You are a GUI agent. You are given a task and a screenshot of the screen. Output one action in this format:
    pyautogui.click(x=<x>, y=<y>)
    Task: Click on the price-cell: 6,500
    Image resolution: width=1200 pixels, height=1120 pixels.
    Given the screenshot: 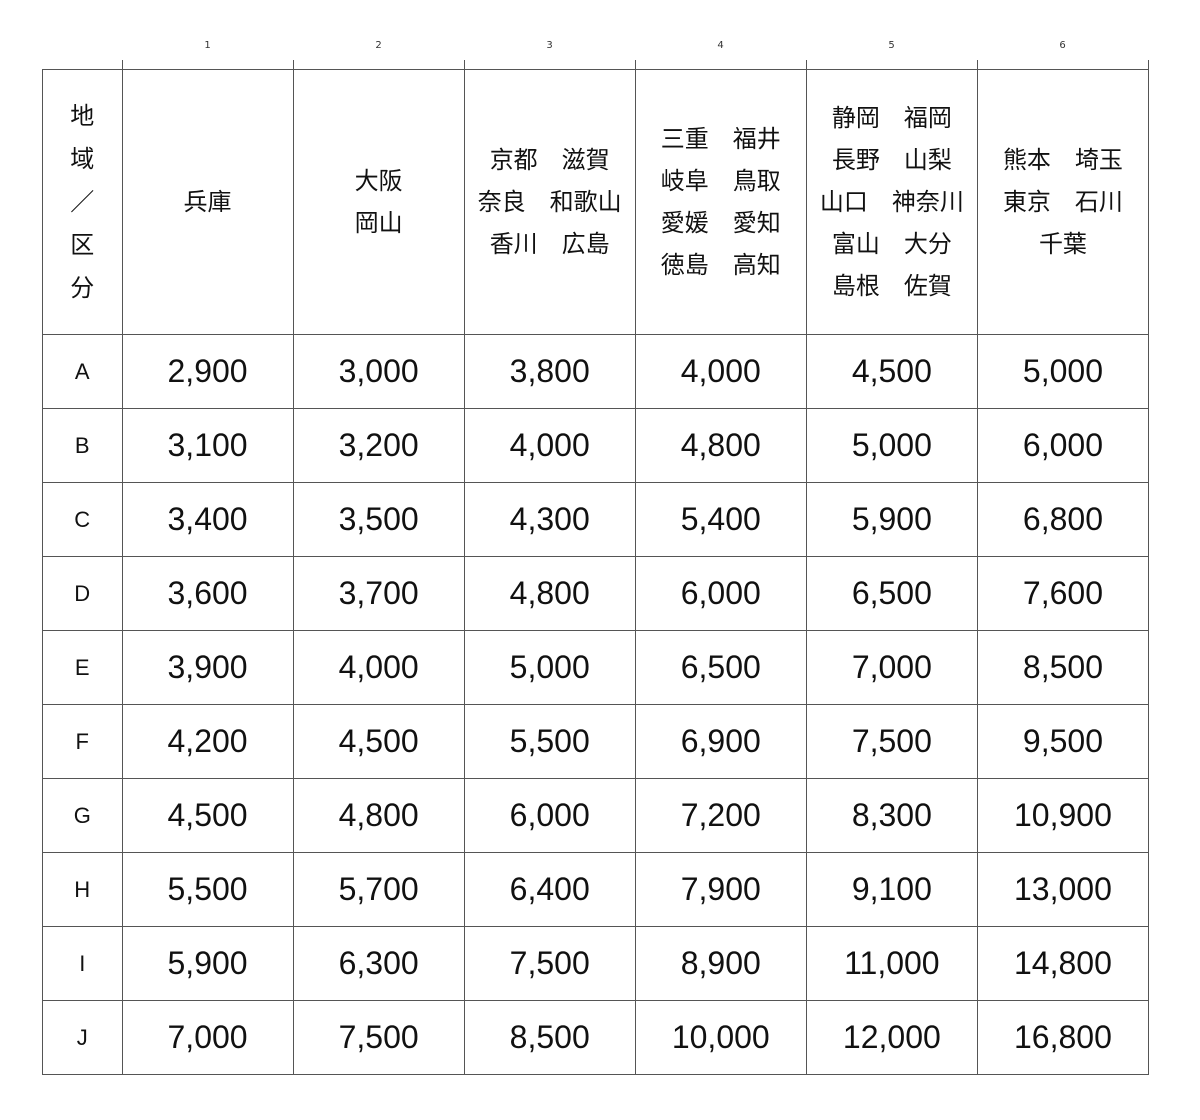 What is the action you would take?
    pyautogui.click(x=720, y=667)
    